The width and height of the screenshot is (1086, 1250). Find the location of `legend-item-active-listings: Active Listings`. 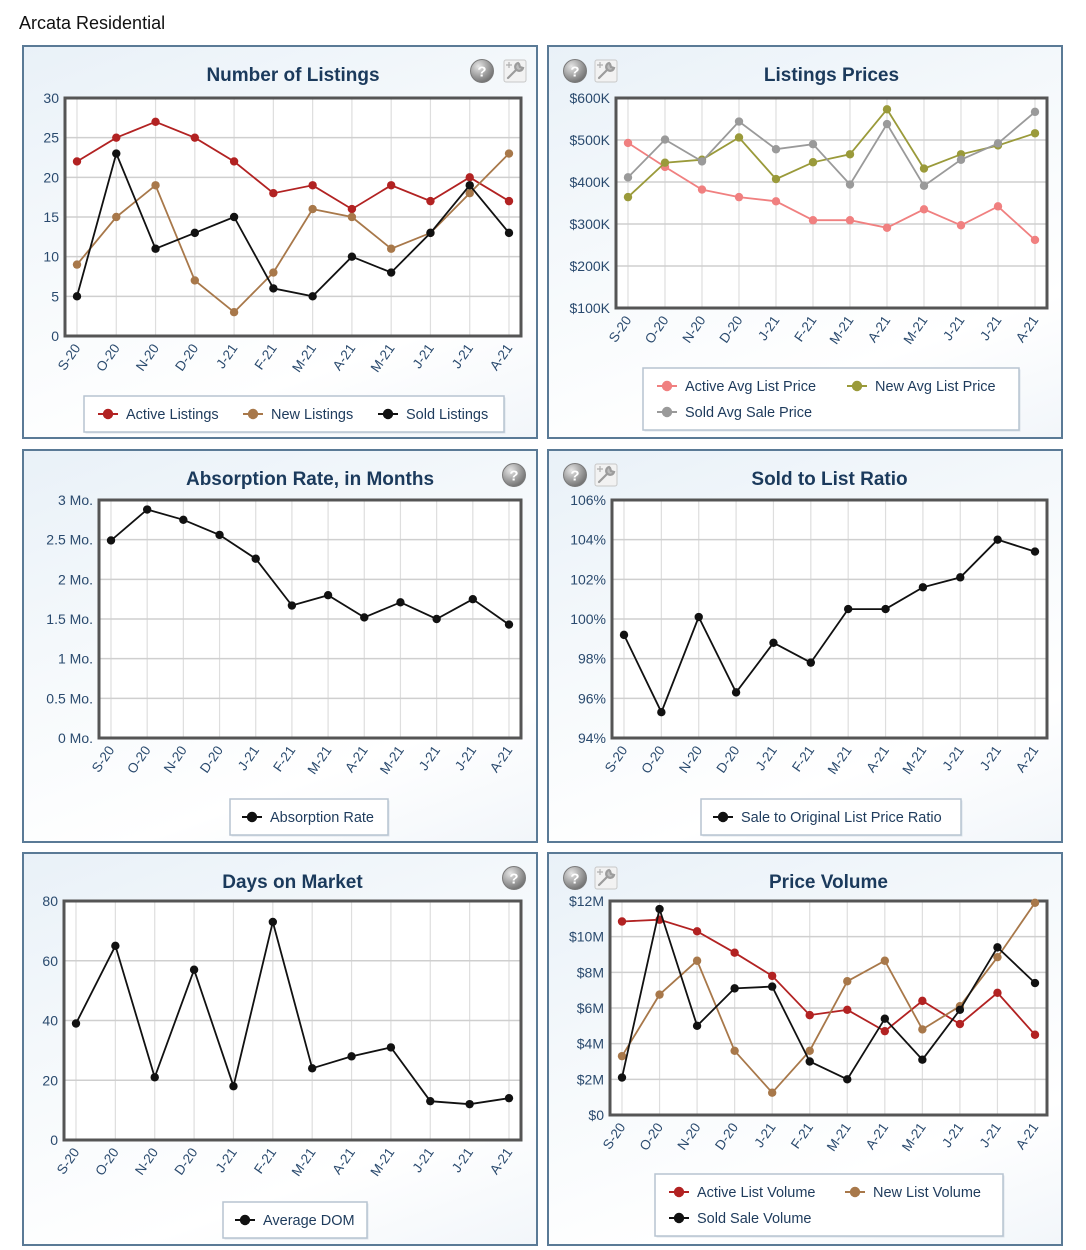

legend-item-active-listings: Active Listings is located at coordinates (158, 415).